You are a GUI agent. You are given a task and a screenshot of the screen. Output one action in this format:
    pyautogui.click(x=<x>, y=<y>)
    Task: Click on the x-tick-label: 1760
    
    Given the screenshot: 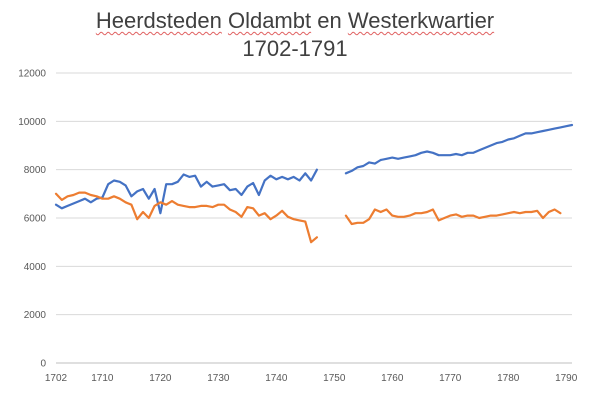 What is the action you would take?
    pyautogui.click(x=392, y=378)
    